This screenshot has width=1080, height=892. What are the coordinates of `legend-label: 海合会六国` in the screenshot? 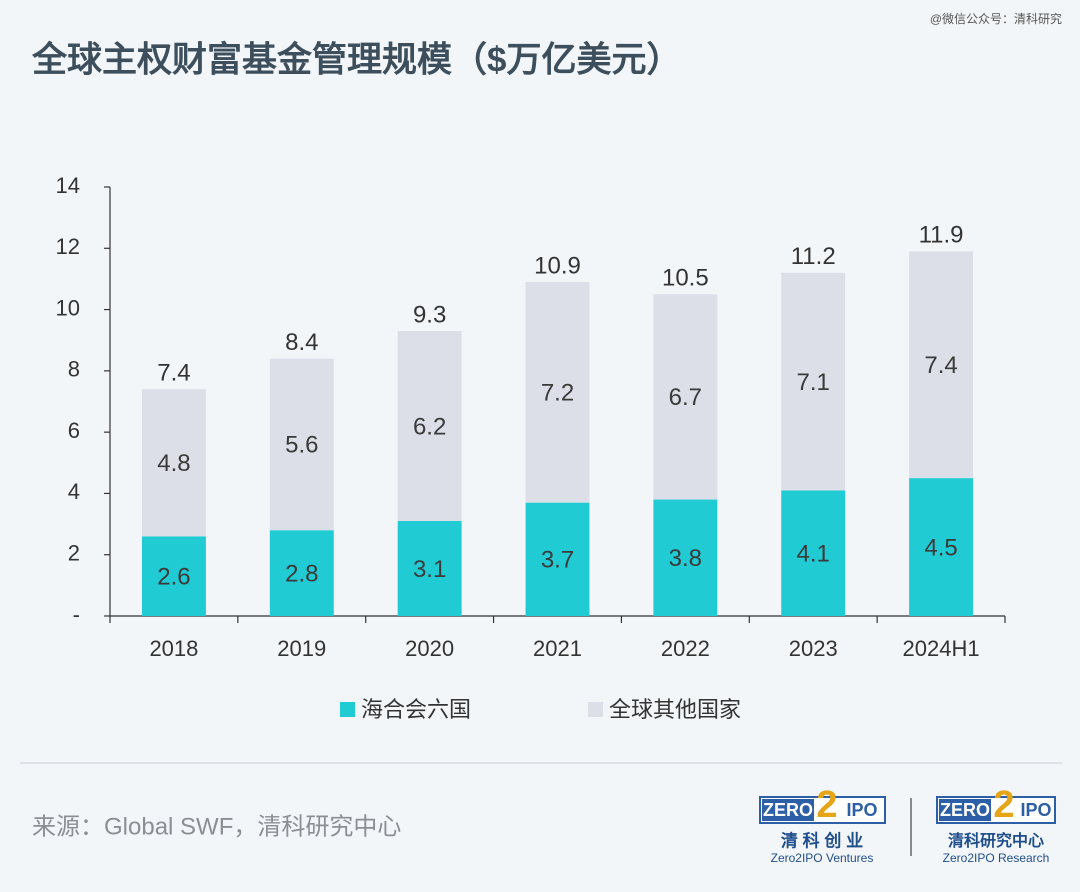 It's located at (416, 709).